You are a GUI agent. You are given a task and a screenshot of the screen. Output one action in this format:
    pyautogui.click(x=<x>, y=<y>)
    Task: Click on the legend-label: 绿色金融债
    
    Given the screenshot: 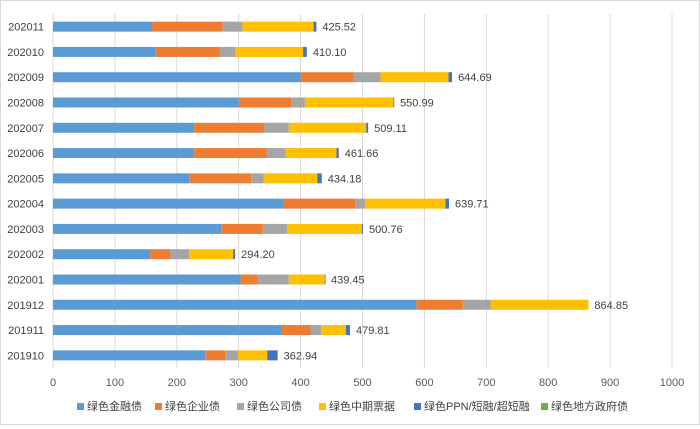 What is the action you would take?
    pyautogui.click(x=114, y=406)
    